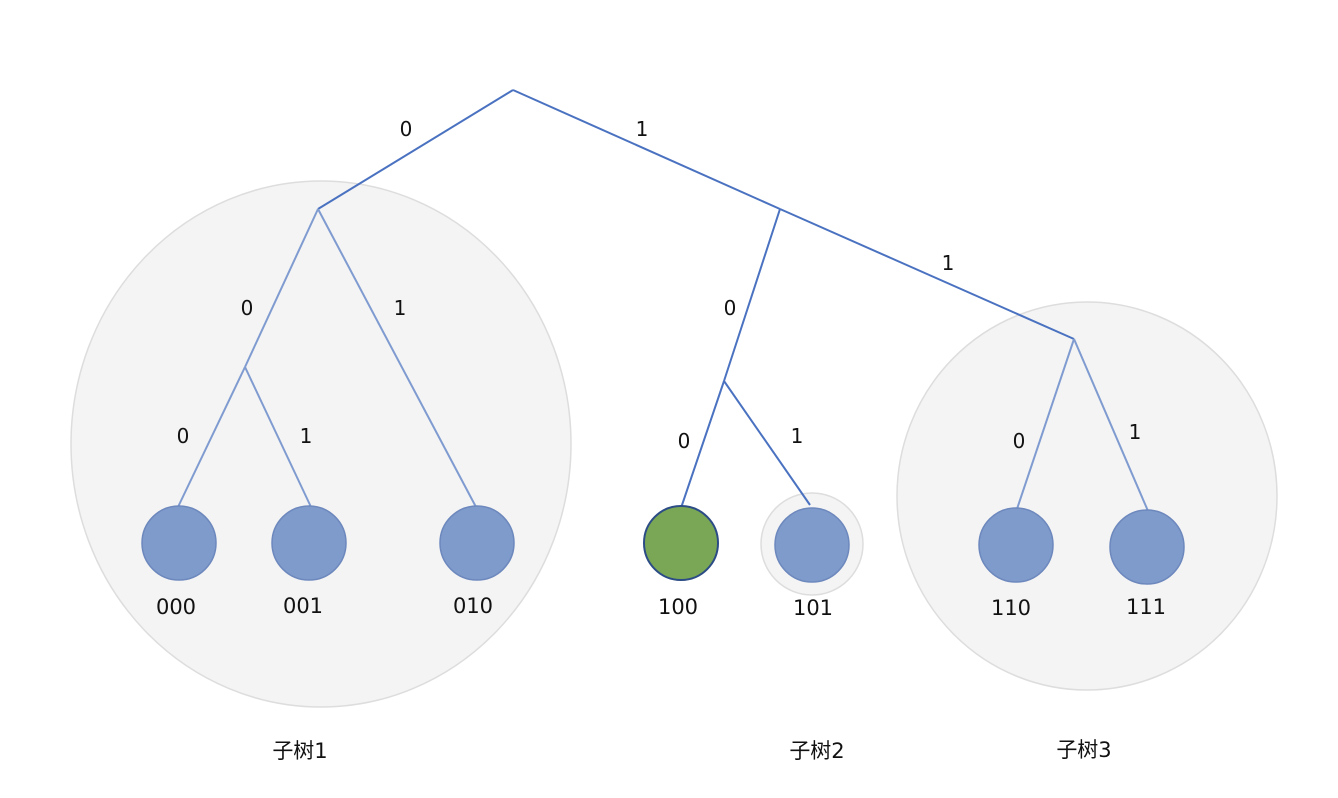  What do you see at coordinates (1083, 750) in the screenshot?
I see `subtree-label: 子树3` at bounding box center [1083, 750].